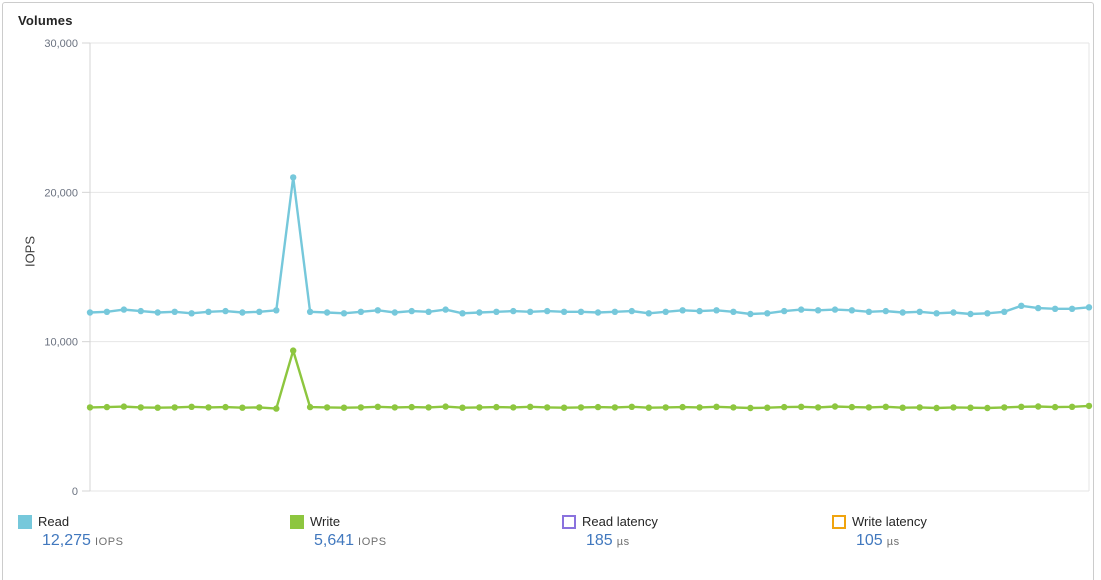 The height and width of the screenshot is (580, 1101). What do you see at coordinates (297, 521) in the screenshot?
I see `write-checkbox` at bounding box center [297, 521].